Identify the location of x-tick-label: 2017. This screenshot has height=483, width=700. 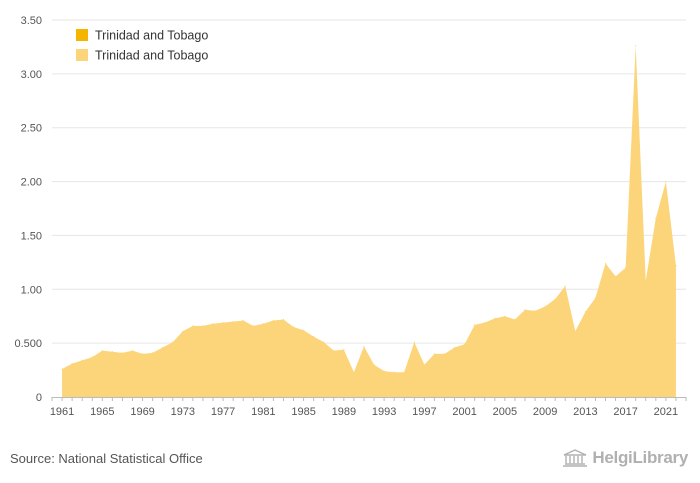
(625, 412).